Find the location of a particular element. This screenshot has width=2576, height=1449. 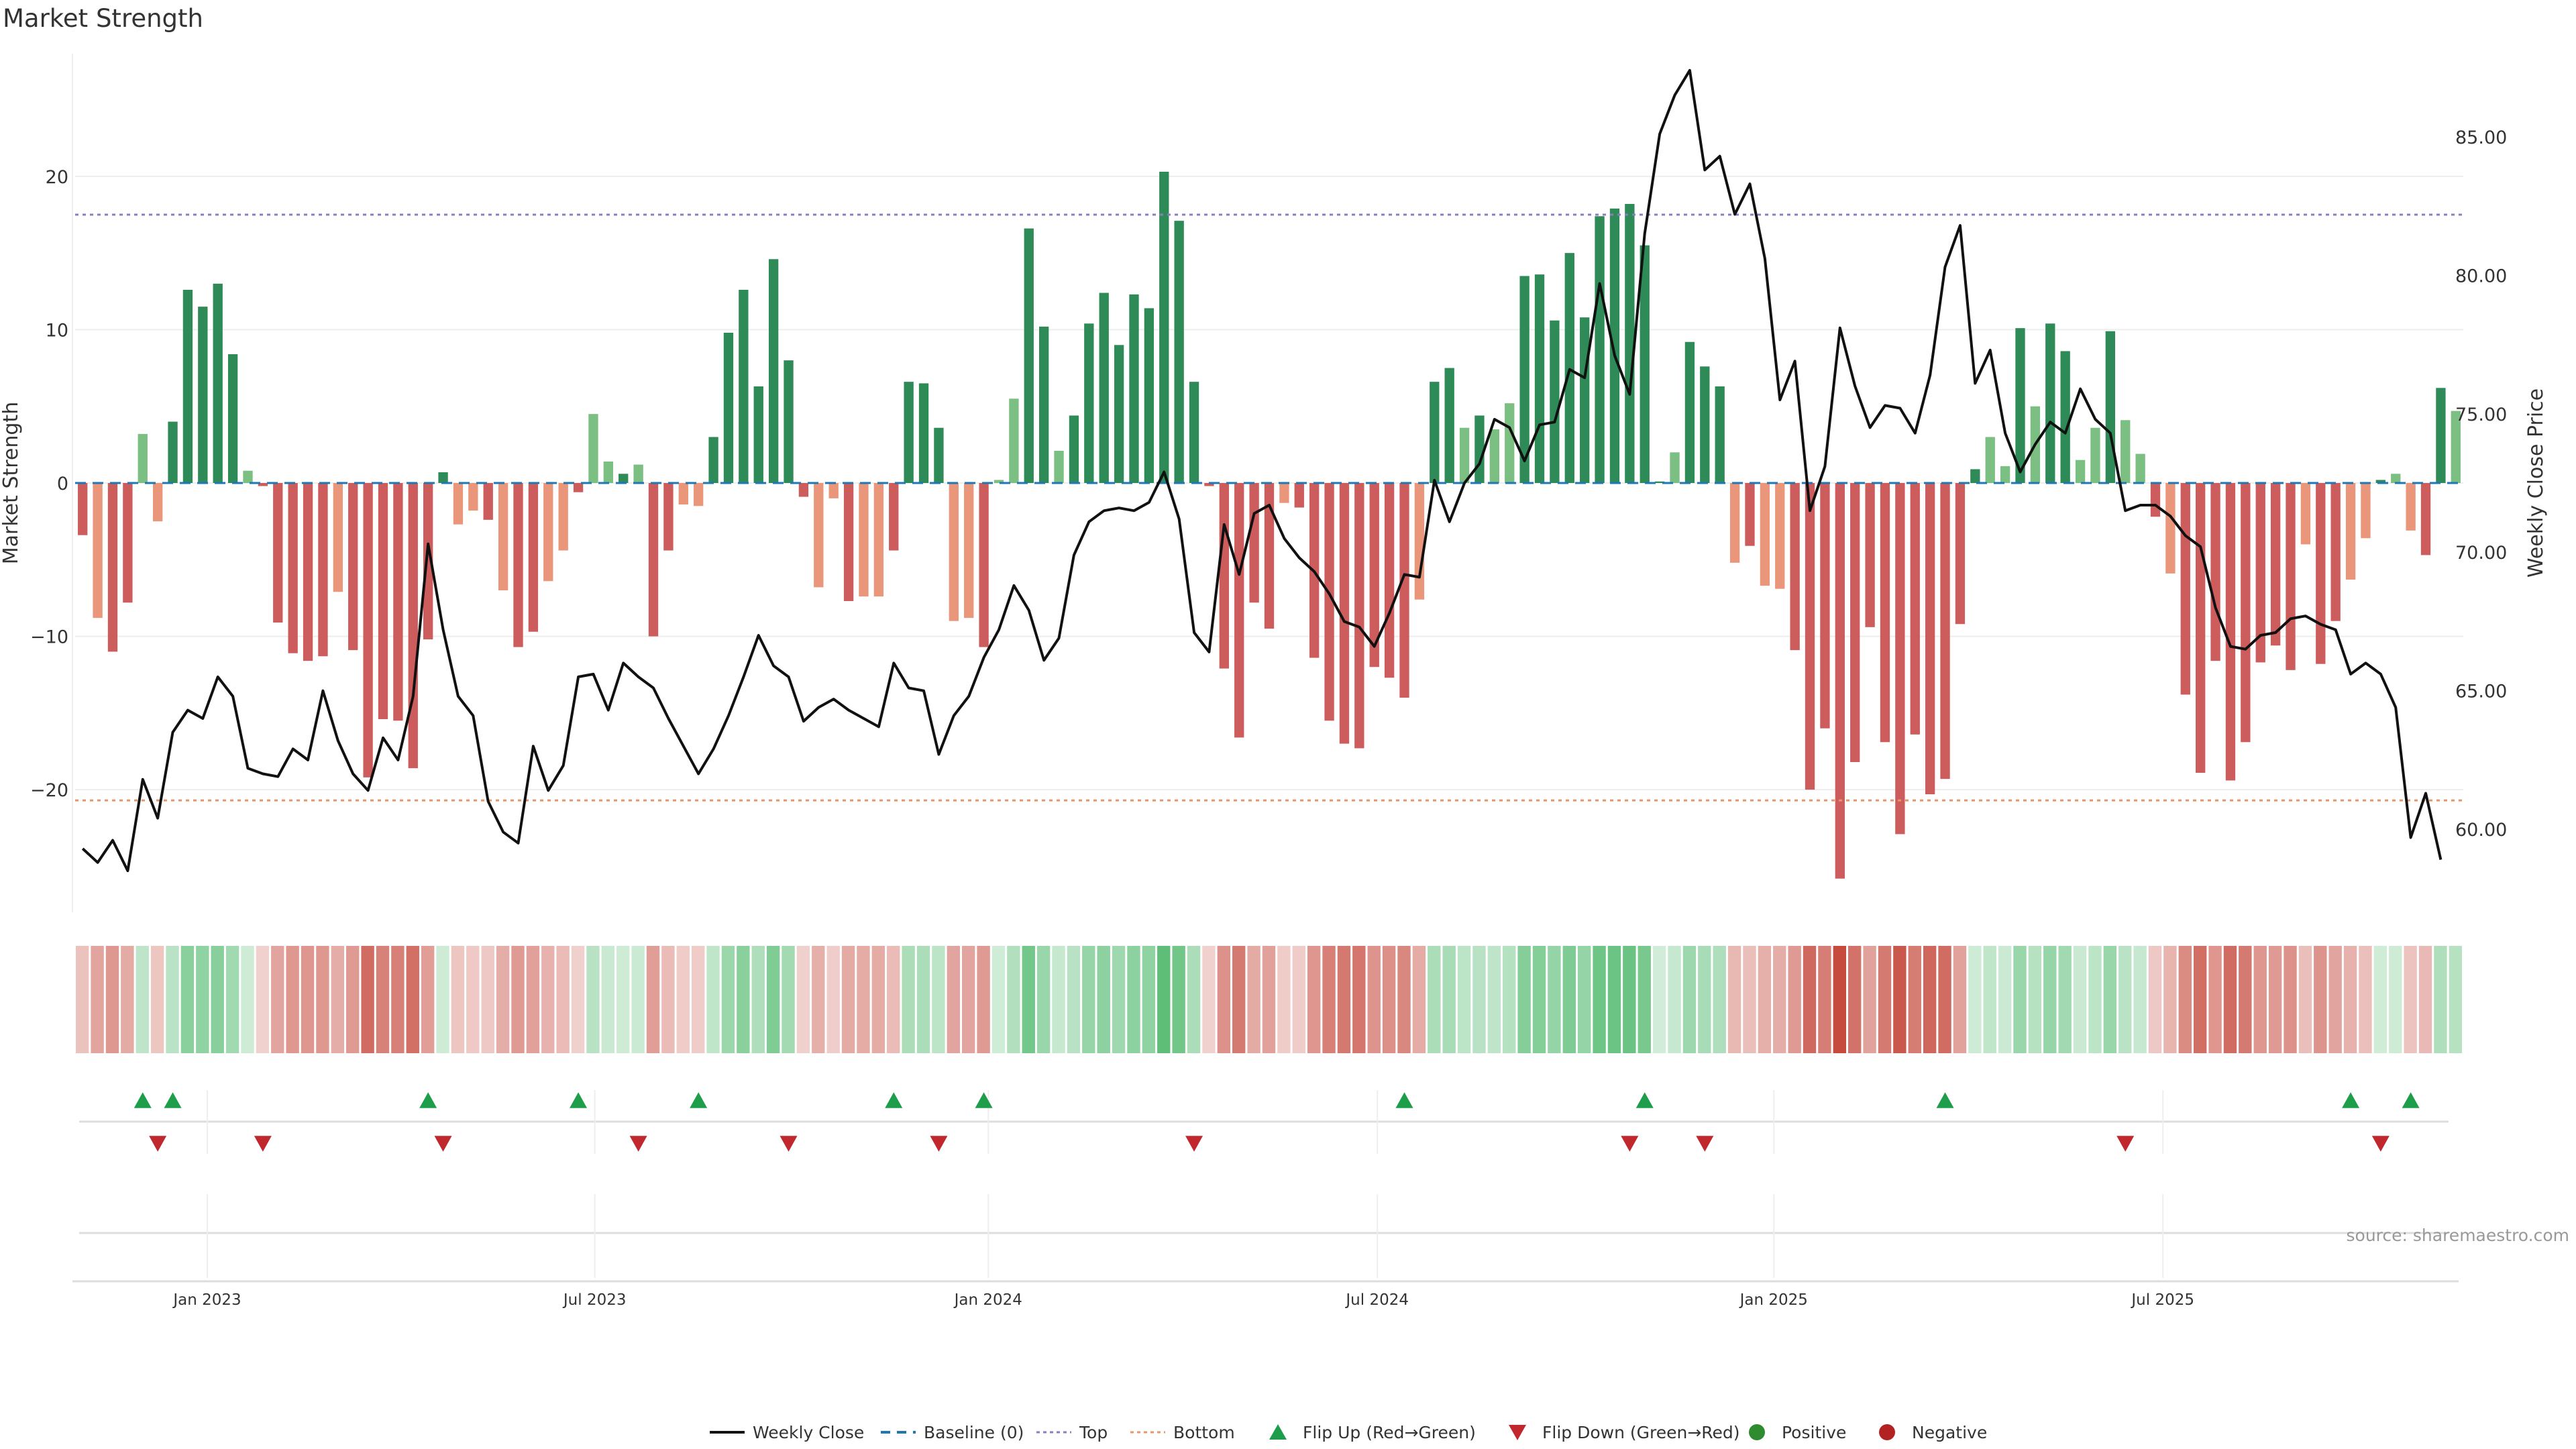

legend-label: Positive is located at coordinates (1814, 1432).